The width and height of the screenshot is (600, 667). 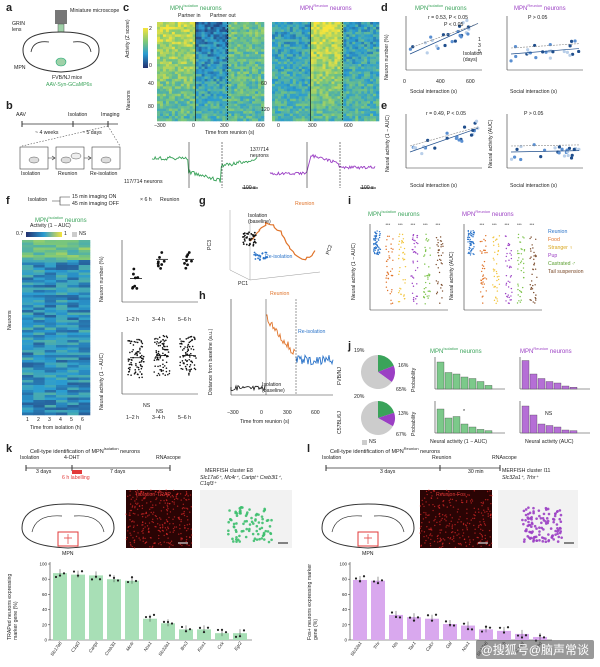 What do you see at coordinates (433, 186) in the screenshot?
I see `e-xlabel-1: Social interaction (s)` at bounding box center [433, 186].